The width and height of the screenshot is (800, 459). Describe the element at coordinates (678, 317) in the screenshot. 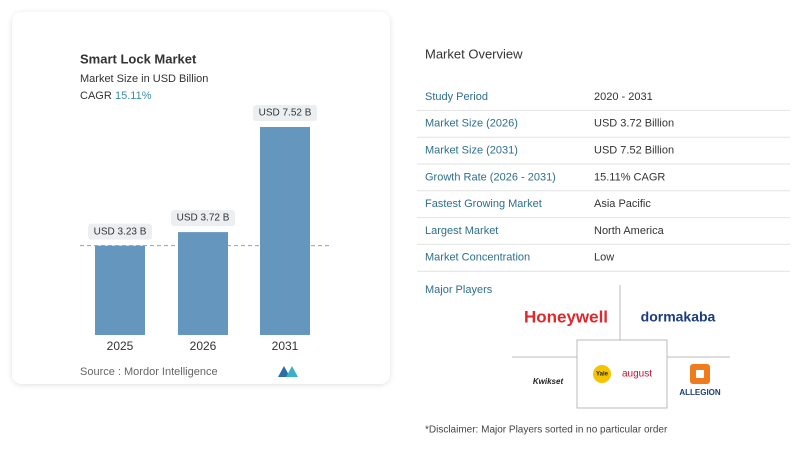

I see `player-logo: dormakaba` at that location.